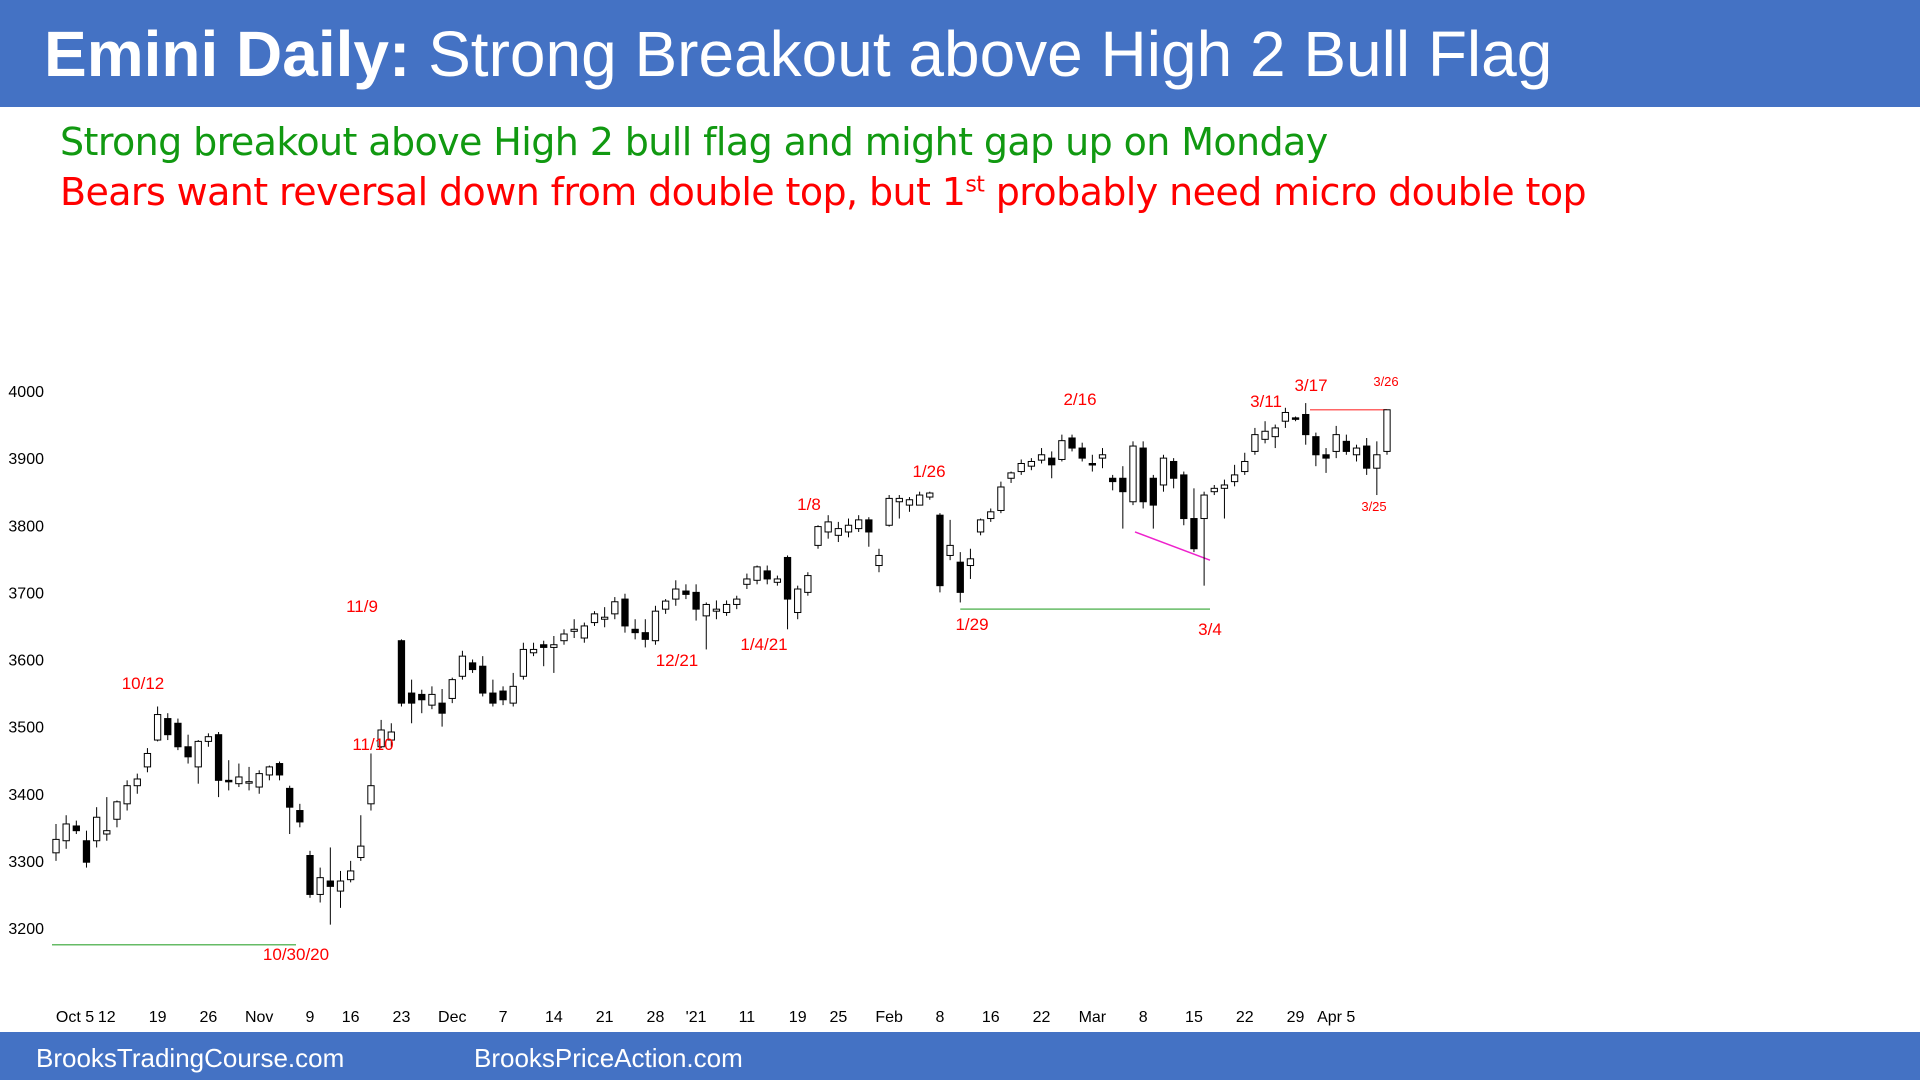 This screenshot has height=1080, width=1920. I want to click on footer-link-brooks-price-action: BrooksPriceAction.com, so click(608, 1058).